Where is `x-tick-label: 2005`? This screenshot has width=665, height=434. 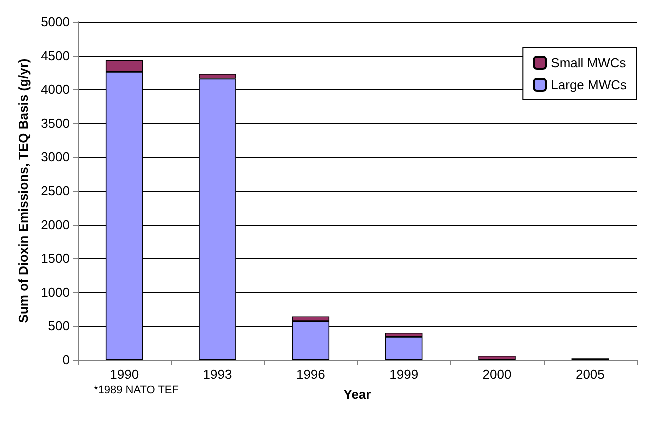
x-tick-label: 2005 is located at coordinates (590, 374).